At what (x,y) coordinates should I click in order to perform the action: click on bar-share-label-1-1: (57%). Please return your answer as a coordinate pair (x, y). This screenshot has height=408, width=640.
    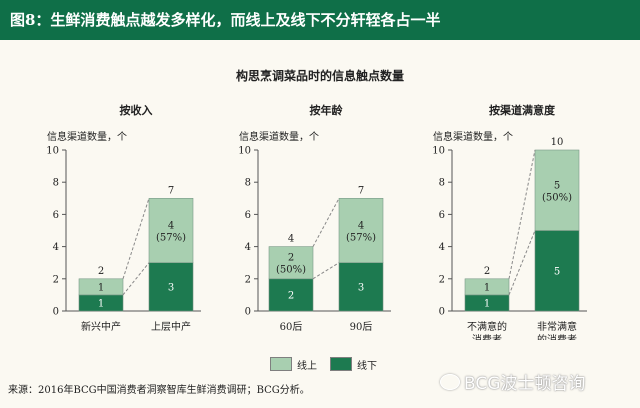
    Looking at the image, I should click on (361, 238).